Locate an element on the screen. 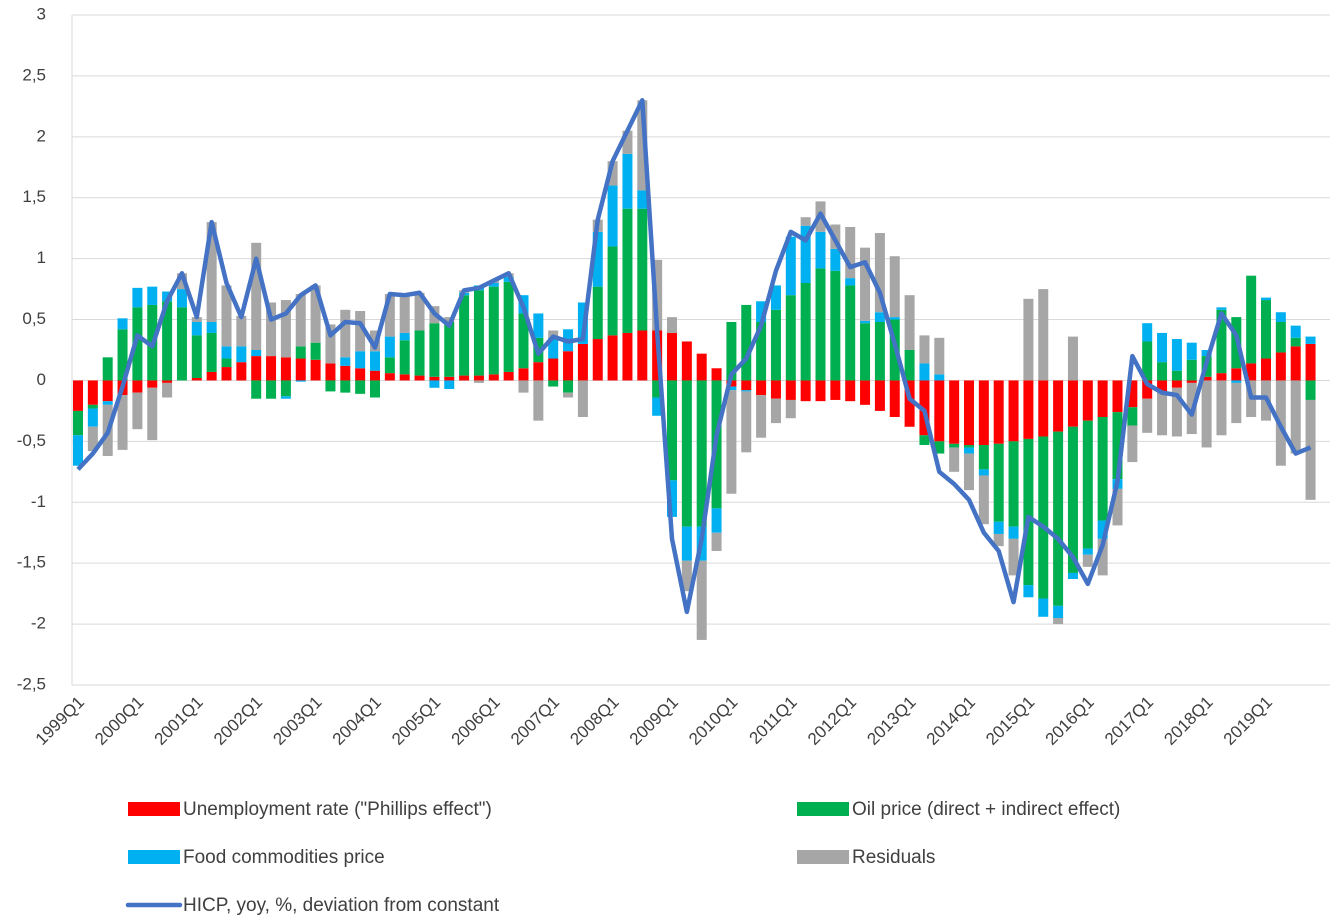 The width and height of the screenshot is (1330, 922). x-tick-label: 2001Q1 is located at coordinates (179, 721).